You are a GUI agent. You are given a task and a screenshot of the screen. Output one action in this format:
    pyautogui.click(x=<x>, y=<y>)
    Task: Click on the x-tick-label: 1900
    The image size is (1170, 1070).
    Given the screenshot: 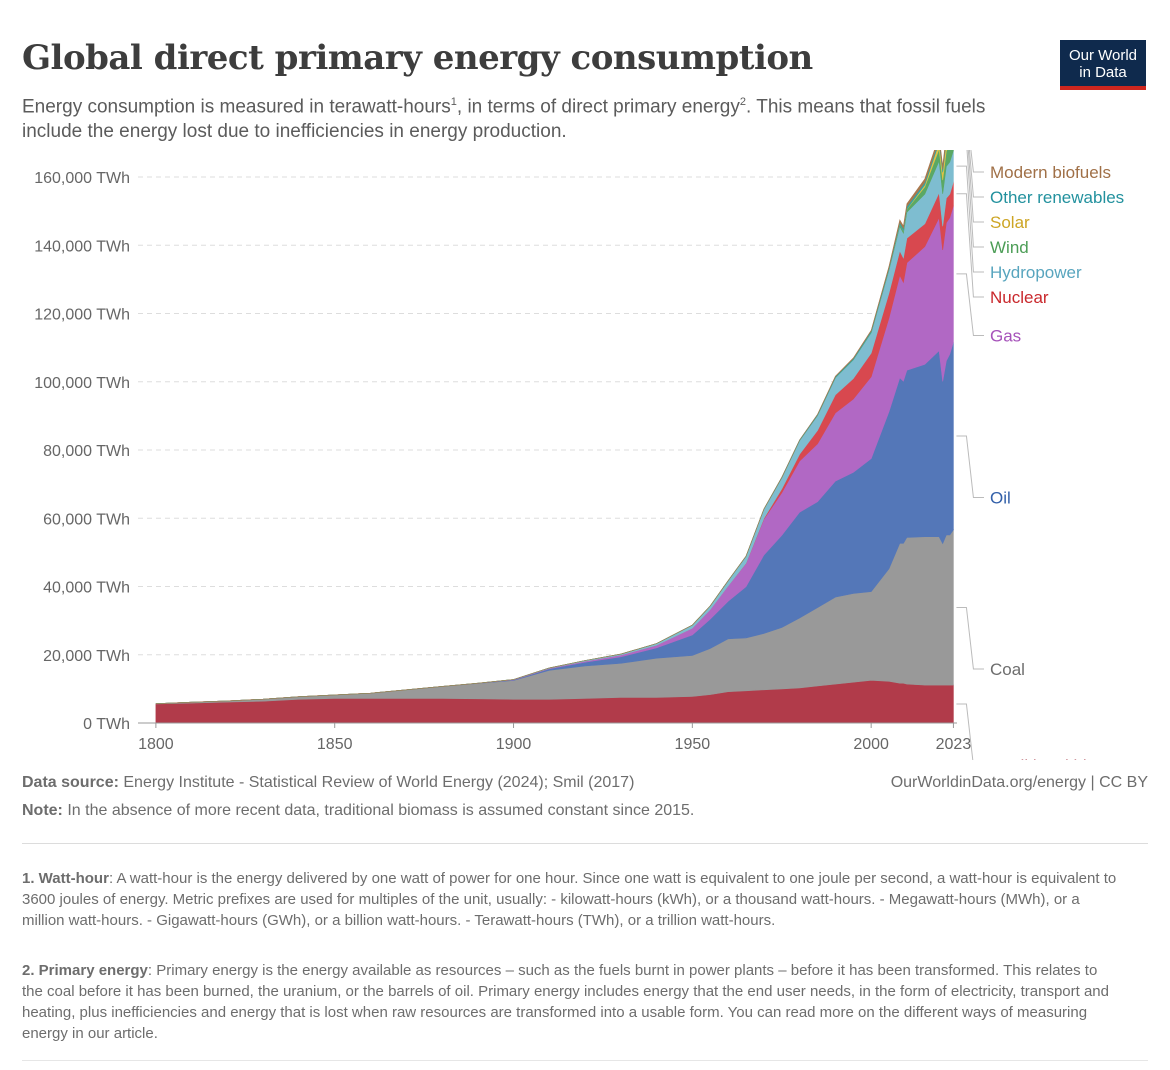 What is the action you would take?
    pyautogui.click(x=514, y=744)
    